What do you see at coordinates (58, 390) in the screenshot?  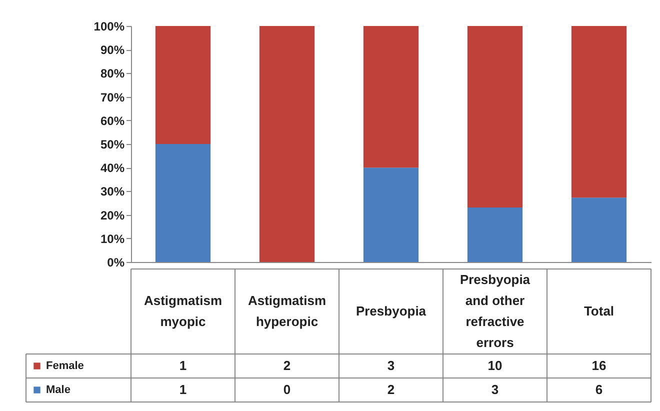 I see `legend-label: Male` at bounding box center [58, 390].